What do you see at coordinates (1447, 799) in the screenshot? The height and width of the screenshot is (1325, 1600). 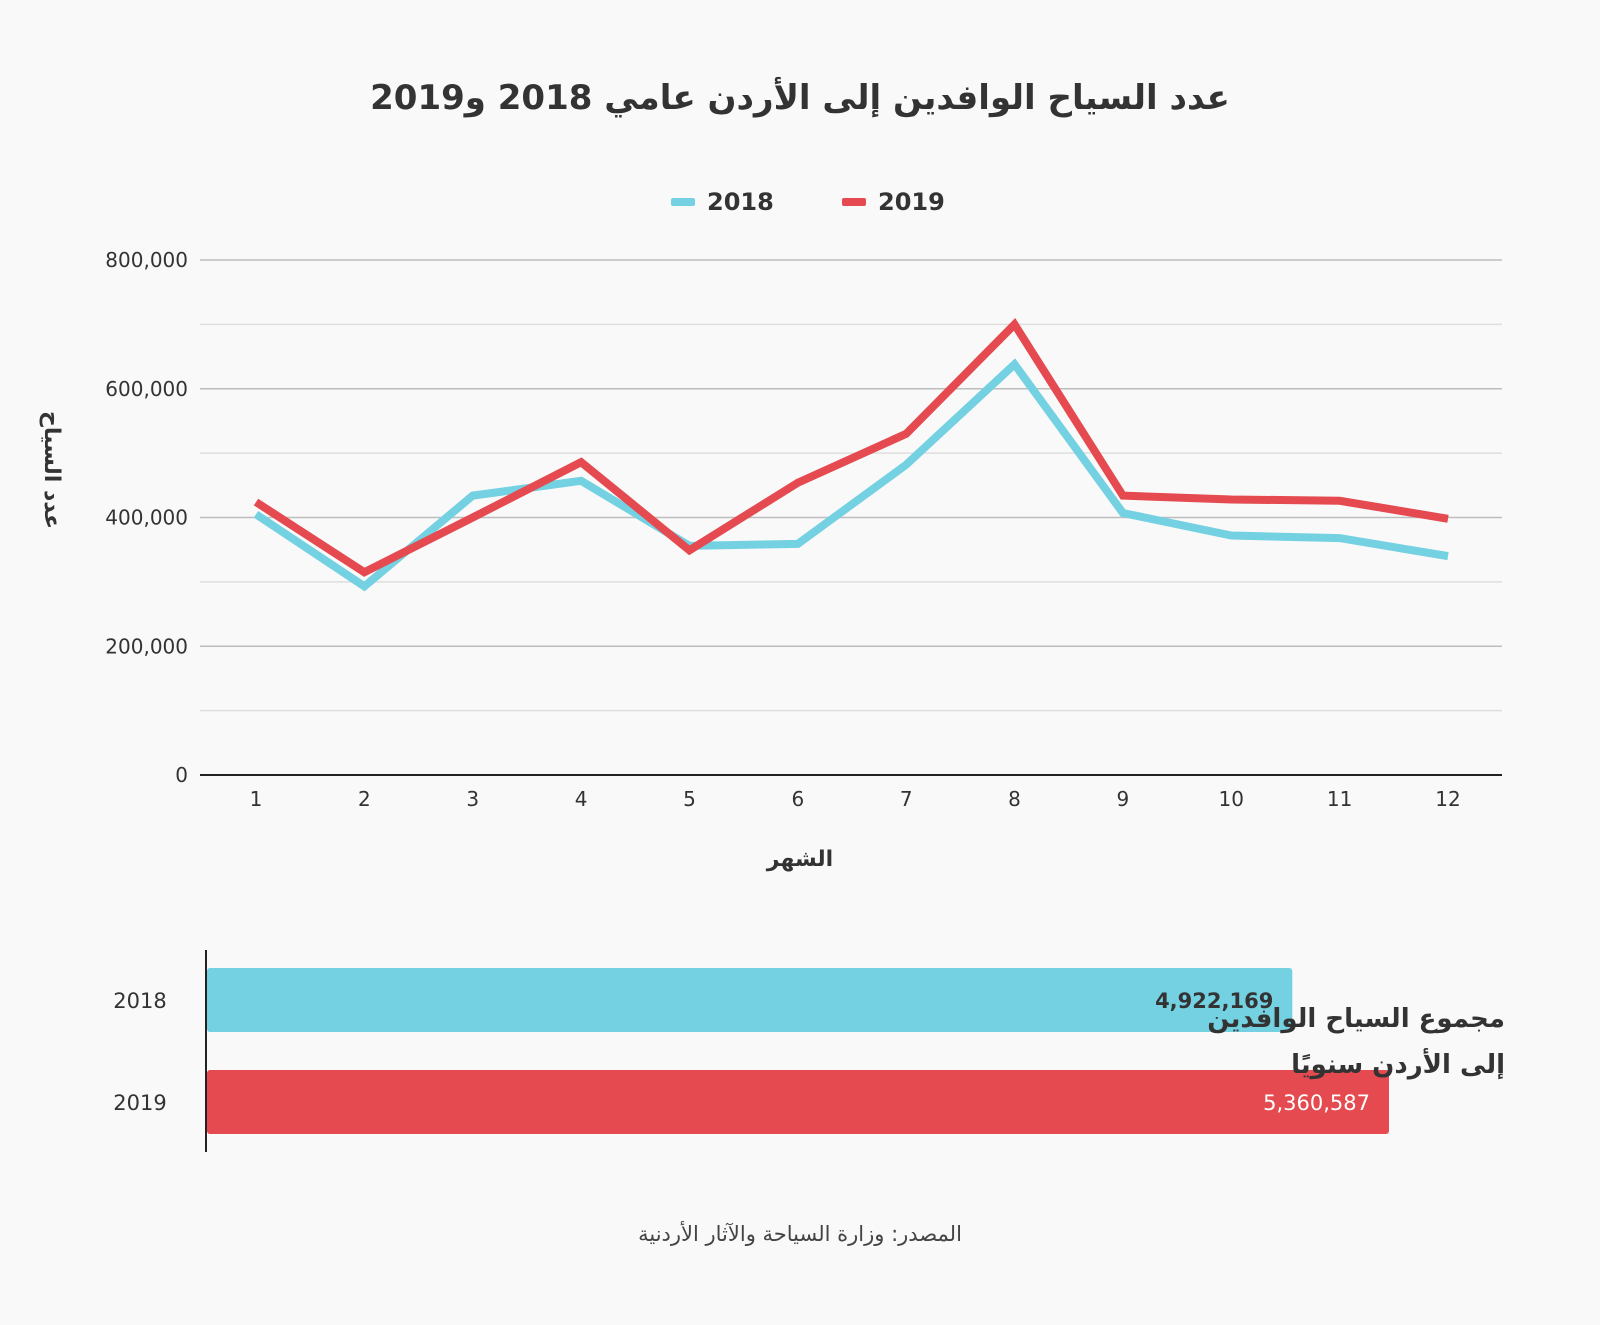 I see `x-tick-label: 12` at bounding box center [1447, 799].